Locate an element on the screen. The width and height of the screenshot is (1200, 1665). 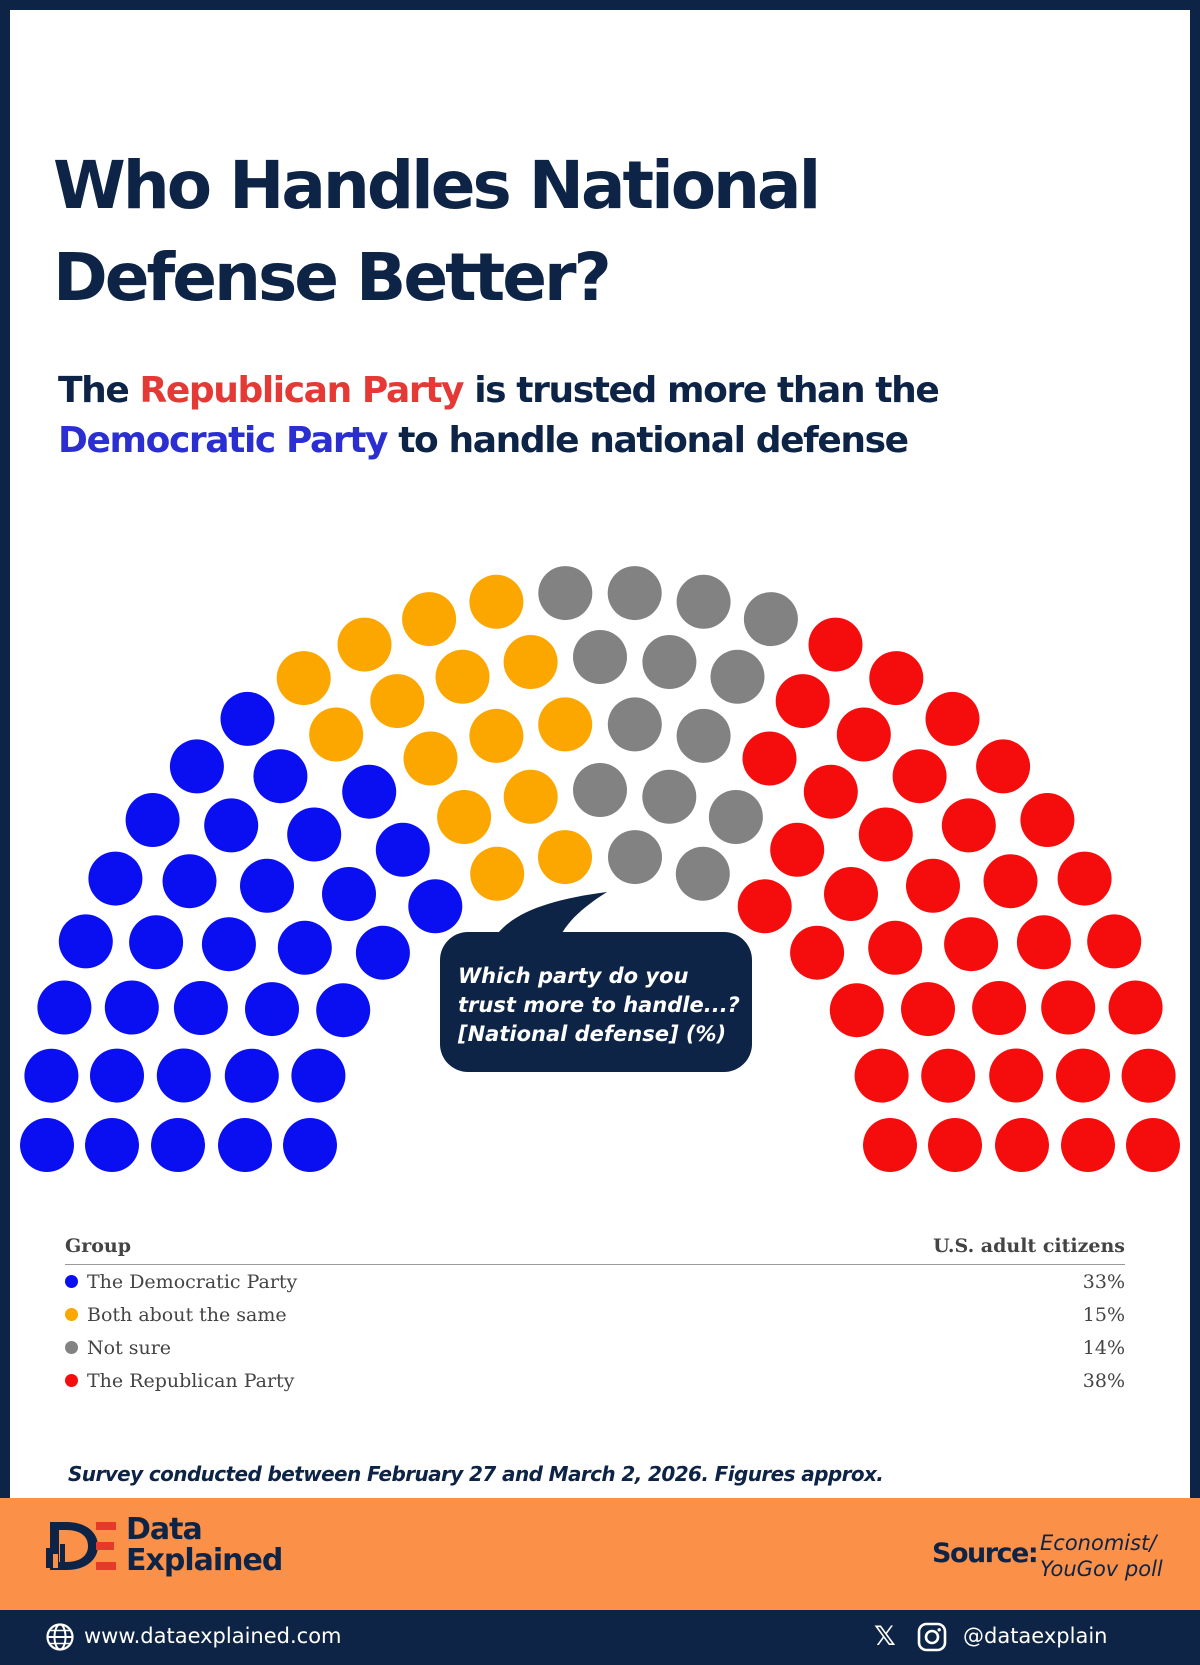
bubble-line-1: Which party do you is located at coordinates (573, 976).